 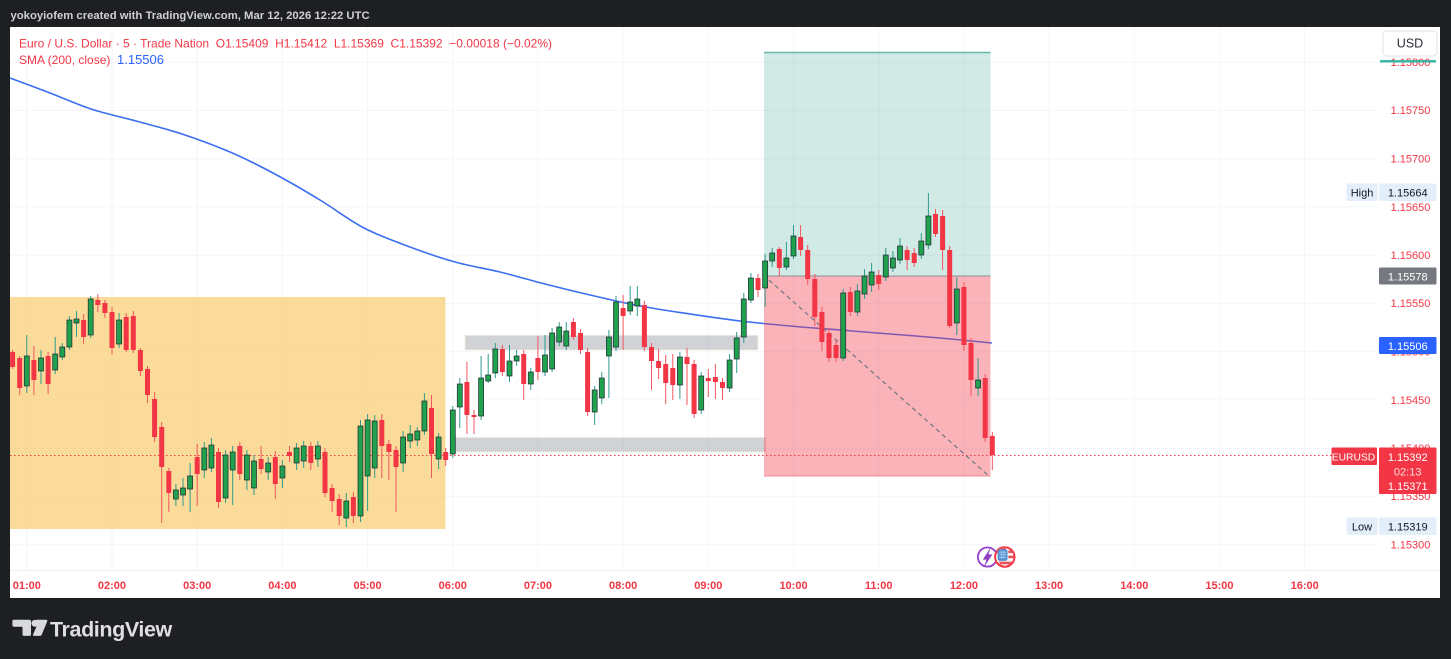 I want to click on svg-text: 1.15750, so click(x=1411, y=111).